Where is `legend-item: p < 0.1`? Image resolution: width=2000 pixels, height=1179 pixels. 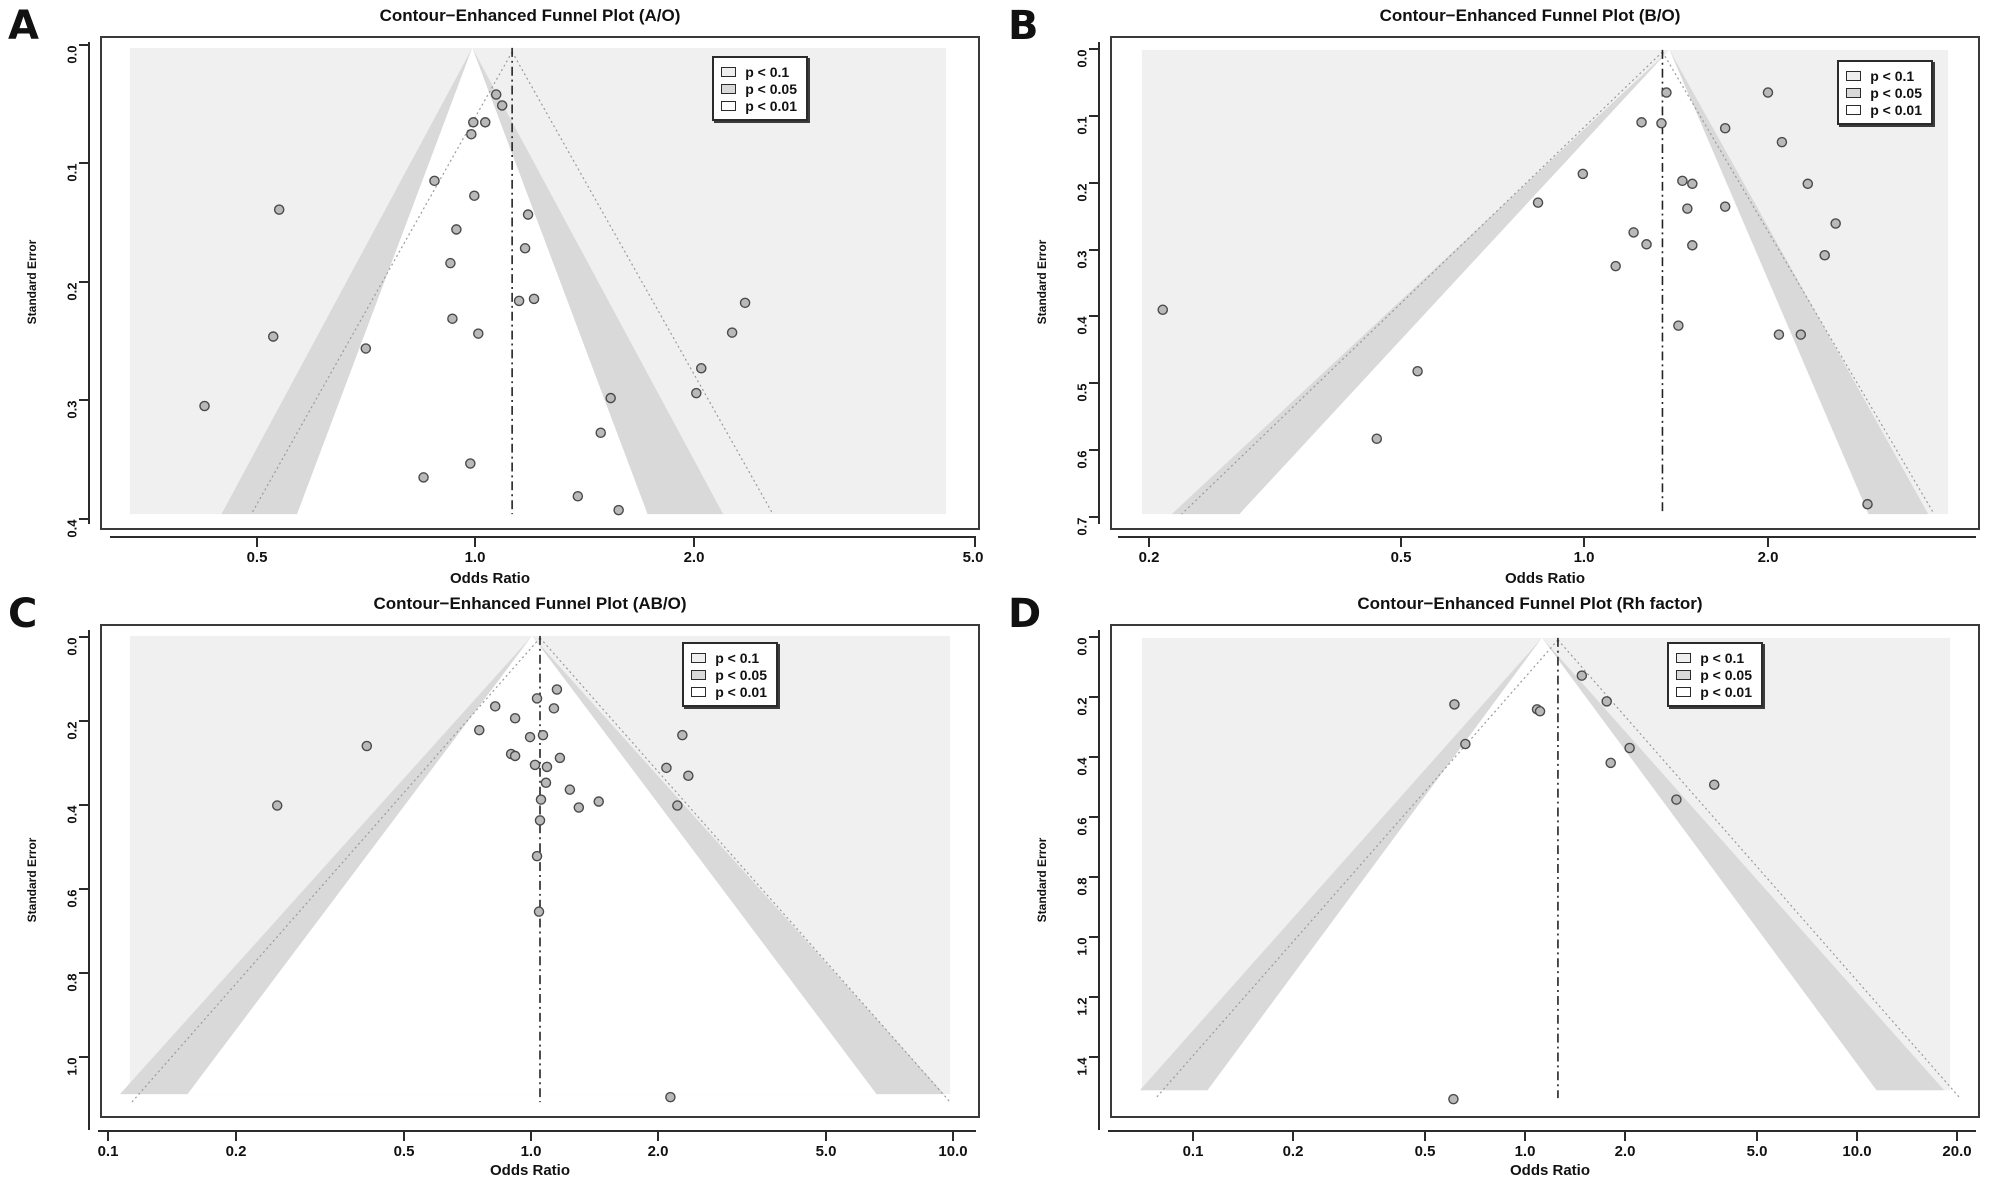 legend-item: p < 0.1 is located at coordinates (729, 657).